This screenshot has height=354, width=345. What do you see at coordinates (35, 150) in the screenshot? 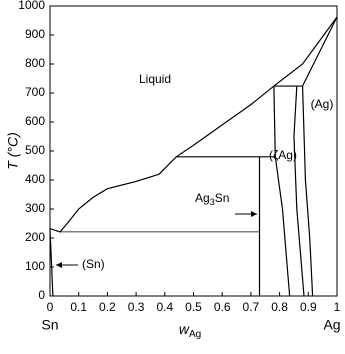
I see `y-tick-label: 500` at bounding box center [35, 150].